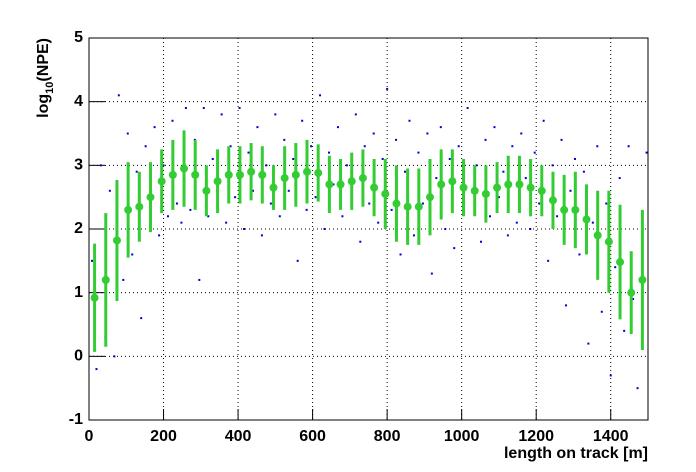  What do you see at coordinates (576, 453) in the screenshot?
I see `x-axis-label: length on track [m]` at bounding box center [576, 453].